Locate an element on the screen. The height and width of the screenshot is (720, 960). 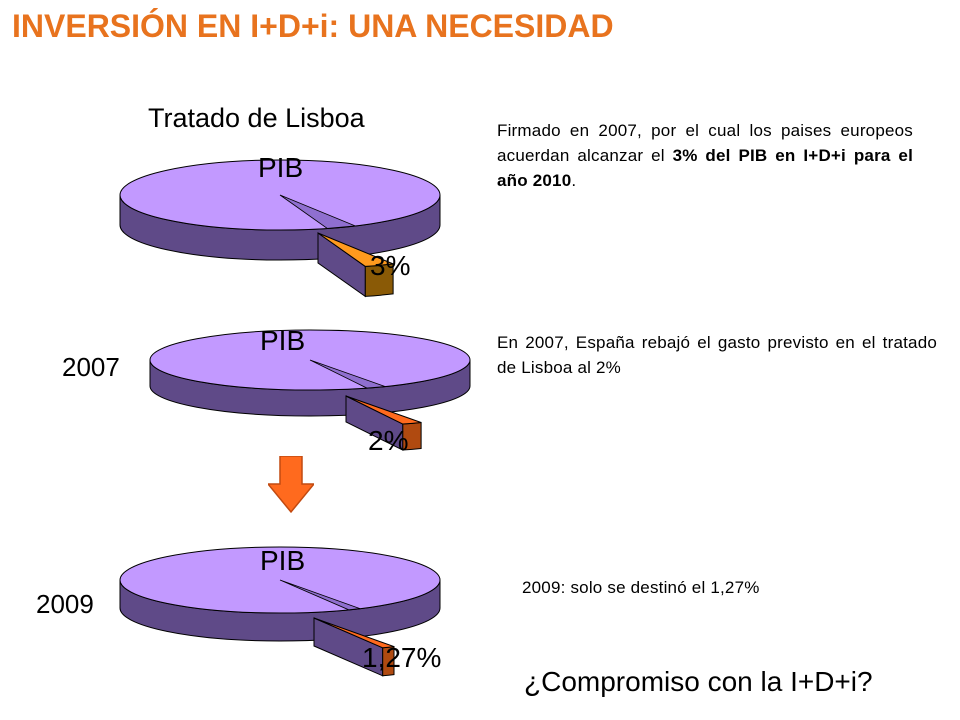
pie-1-percent-label: 3% is located at coordinates (390, 265).